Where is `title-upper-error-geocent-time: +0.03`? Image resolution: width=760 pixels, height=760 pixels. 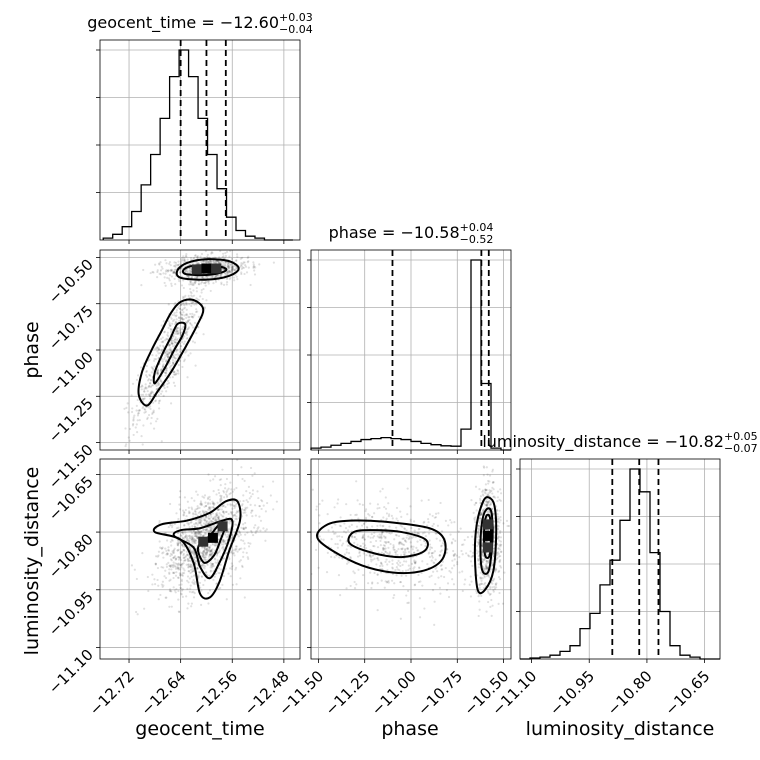
title-upper-error-geocent-time: +0.03 is located at coordinates (296, 17).